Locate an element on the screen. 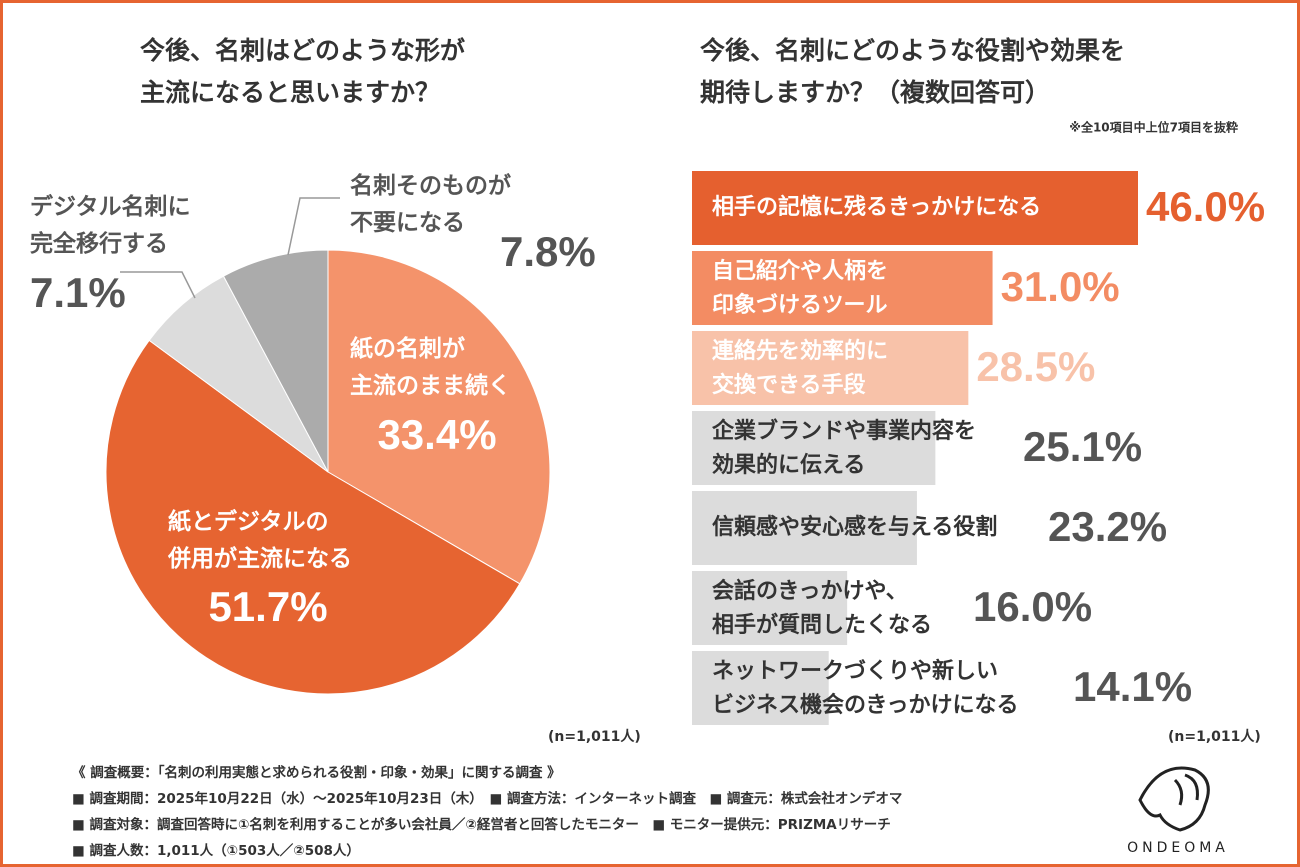 This screenshot has width=1300, height=867. chart-title: 今後、名刺にどのような役割や効果を期待しますか？（複数回答可） is located at coordinates (912, 71).